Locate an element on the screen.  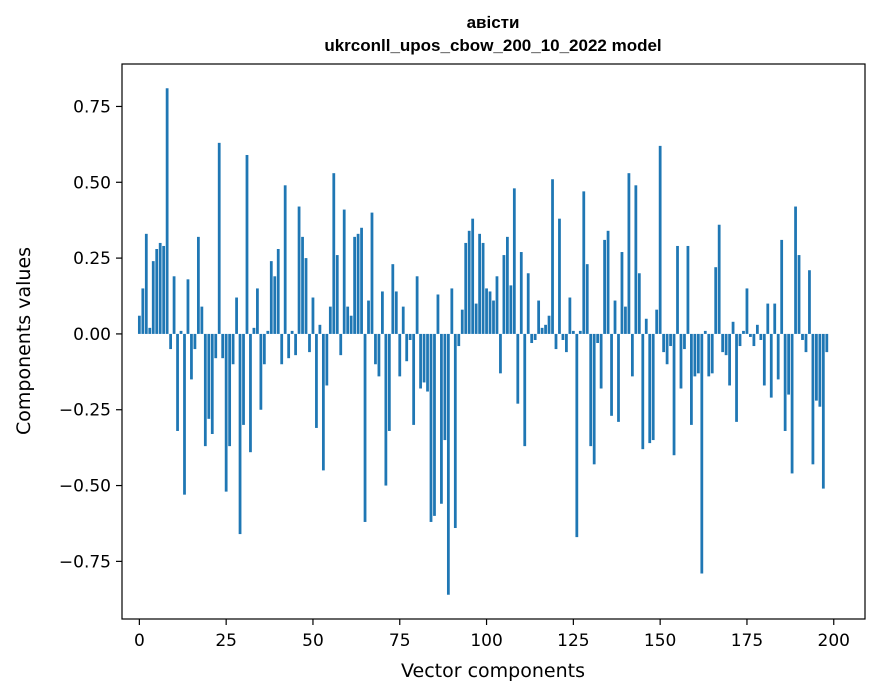
x-tick-label: 25 is located at coordinates (226, 641).